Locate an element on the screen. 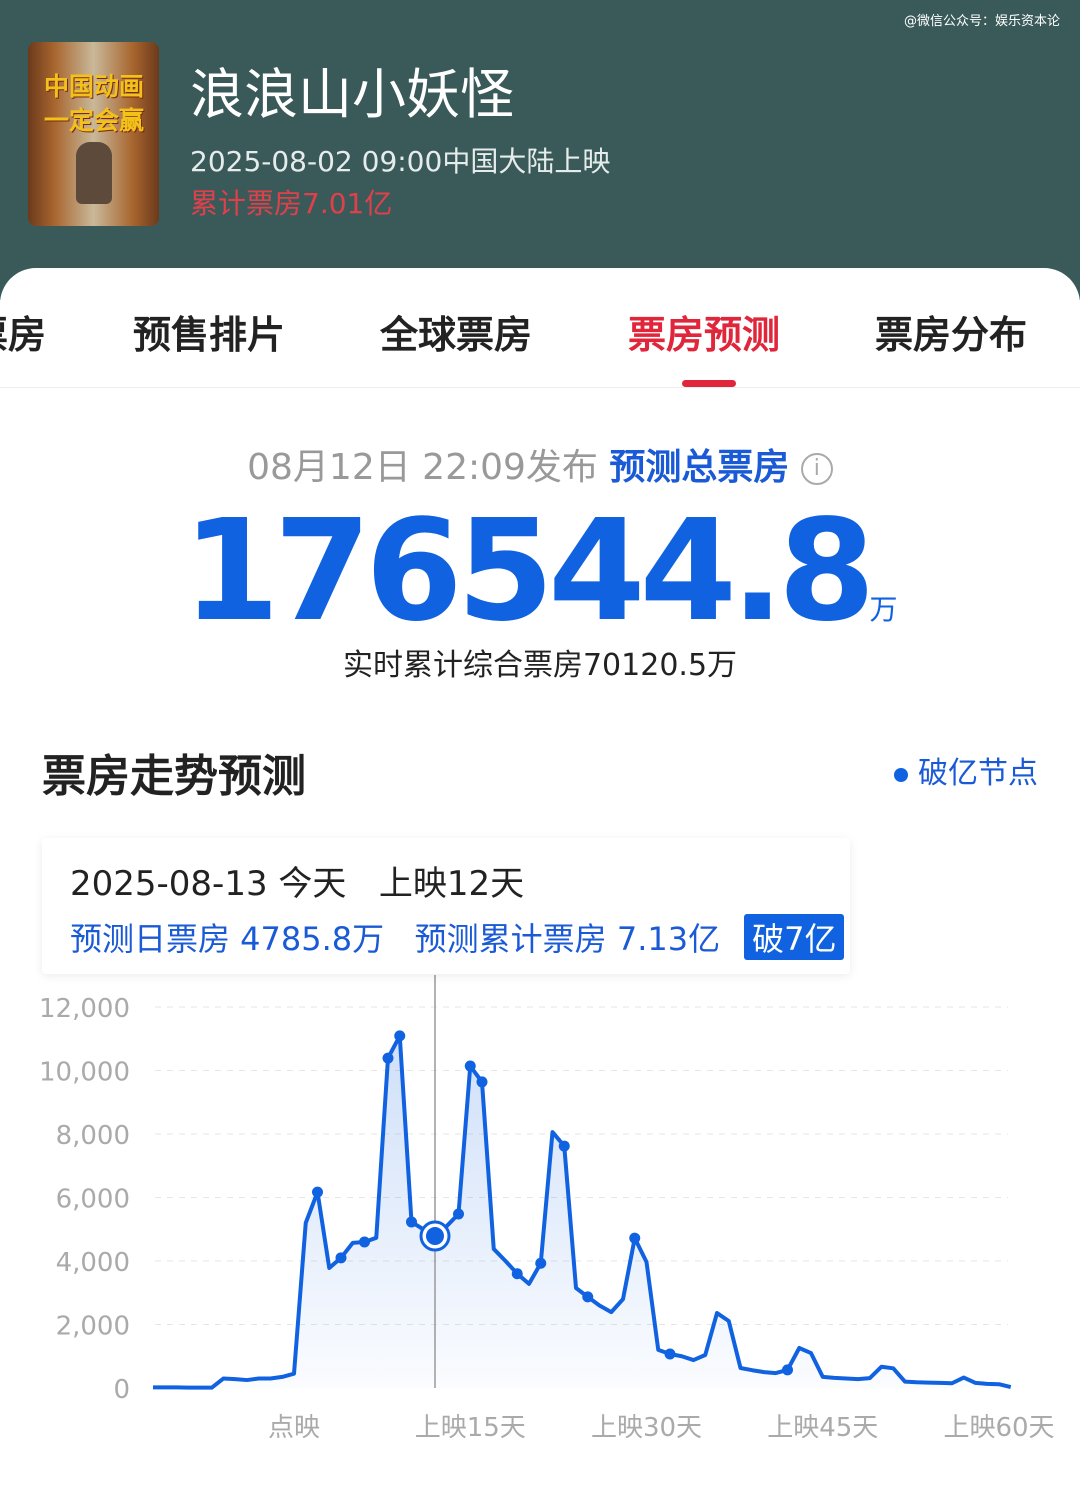 Image resolution: width=1080 pixels, height=1501 pixels. x-tick-label: 上映60天 is located at coordinates (998, 1428).